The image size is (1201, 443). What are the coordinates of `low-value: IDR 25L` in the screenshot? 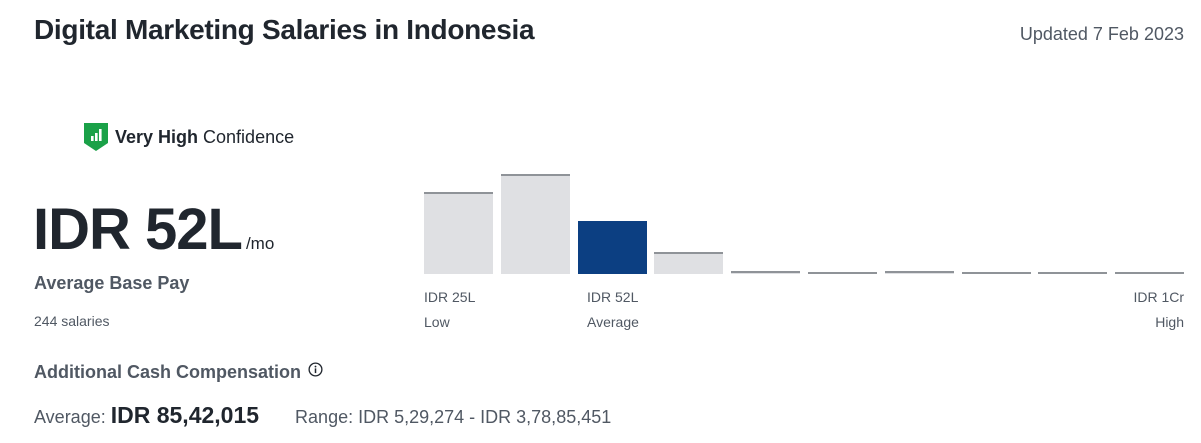 It's located at (450, 297).